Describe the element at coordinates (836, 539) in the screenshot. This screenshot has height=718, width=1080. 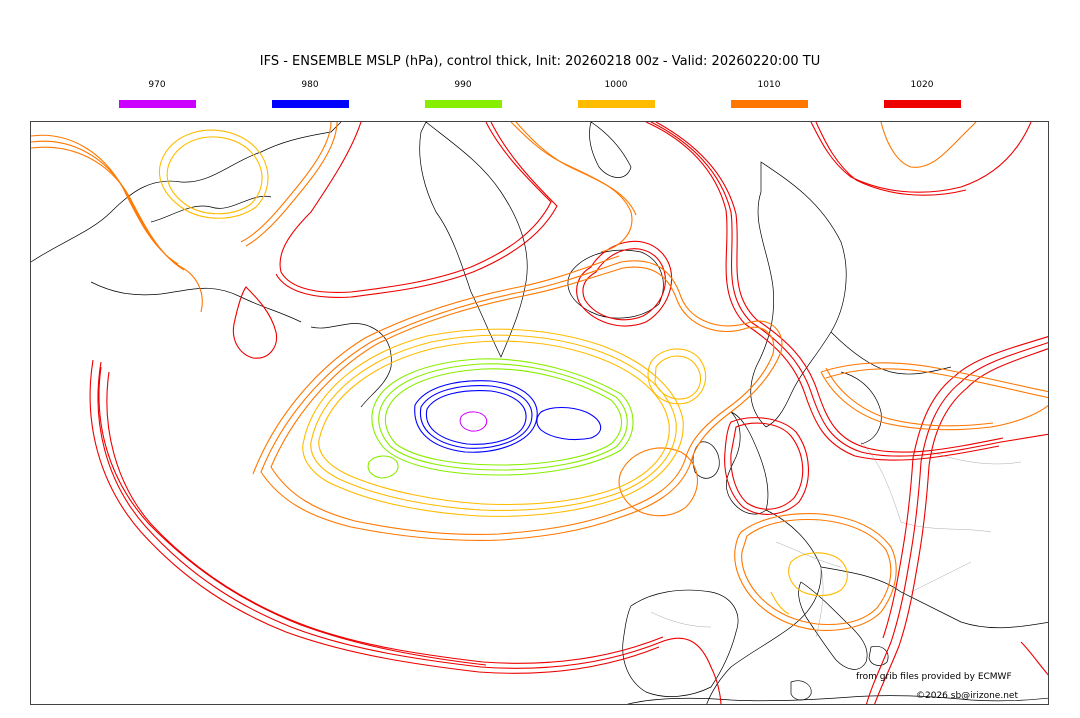
I see `country-borders` at that location.